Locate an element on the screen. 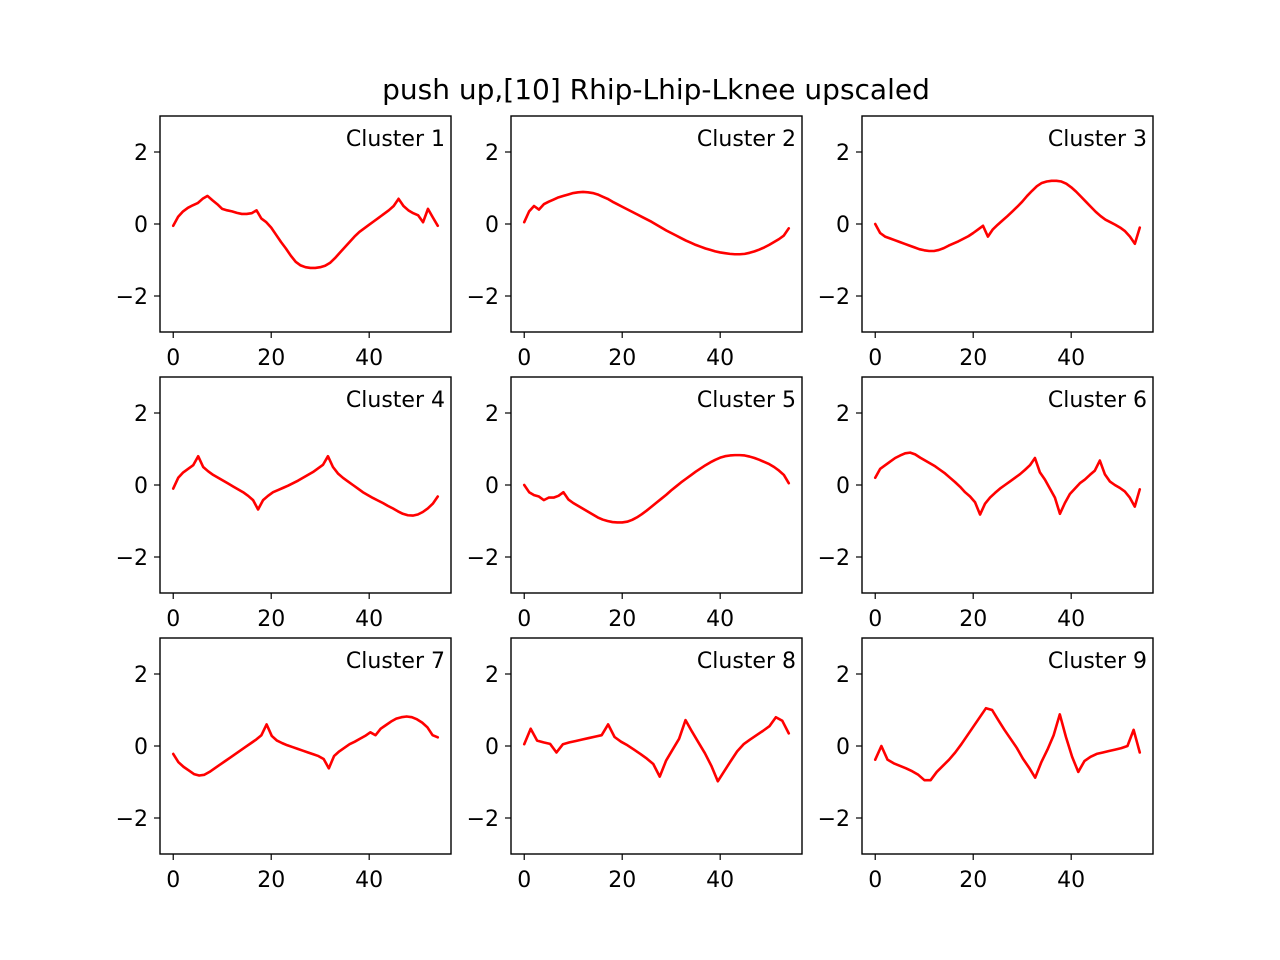  subplot-9: 0 20 40 −2 0 2 Cluster 9 is located at coordinates (986, 765).